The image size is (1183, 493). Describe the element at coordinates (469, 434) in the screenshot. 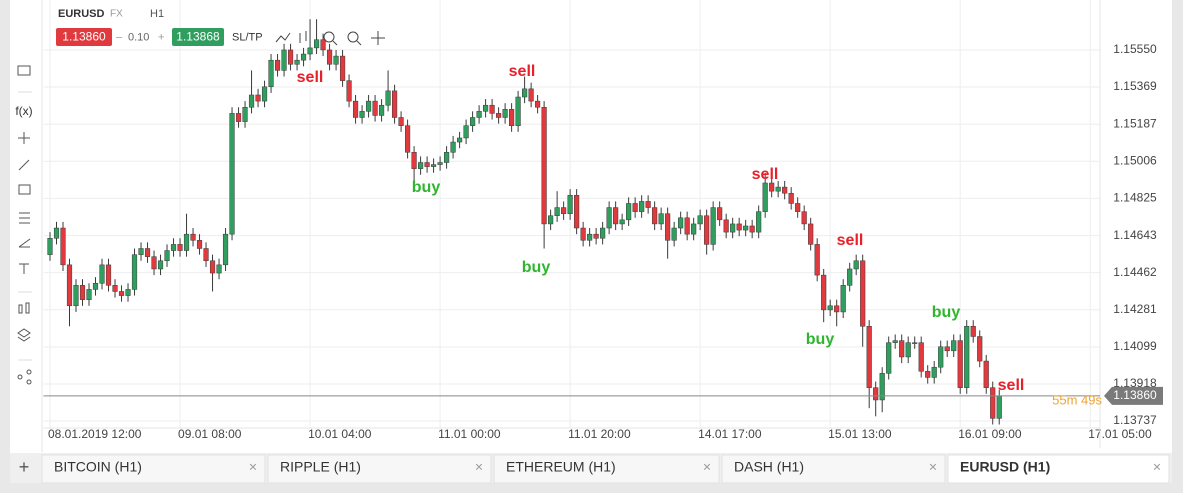

I see `x-tick-label: 11.01 00:00` at that location.